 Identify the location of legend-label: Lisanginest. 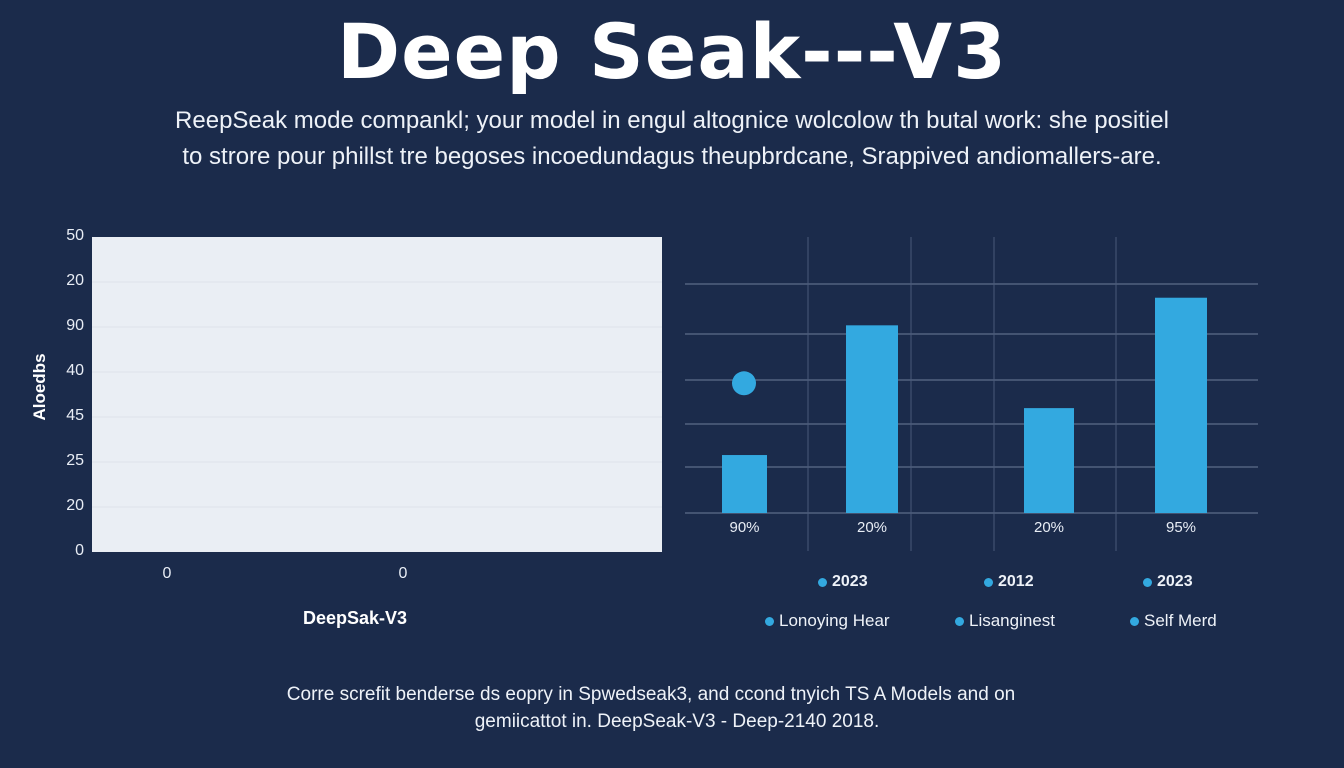
(1012, 620).